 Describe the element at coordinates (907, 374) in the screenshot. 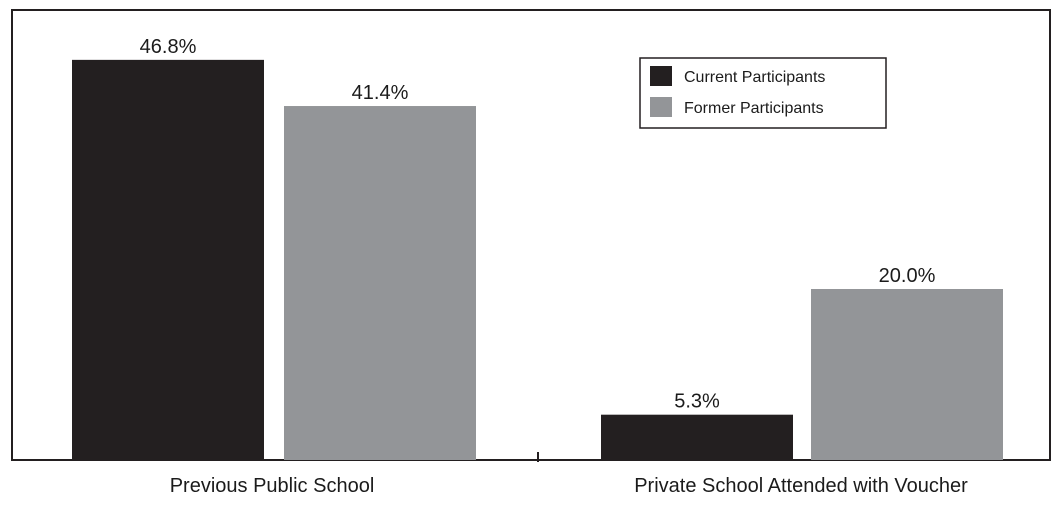

I see `bar-former-private` at that location.